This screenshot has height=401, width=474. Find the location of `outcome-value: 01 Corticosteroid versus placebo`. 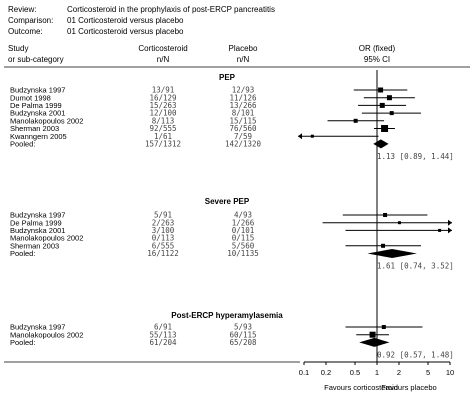

outcome-value: 01 Corticosteroid versus placebo is located at coordinates (125, 31).